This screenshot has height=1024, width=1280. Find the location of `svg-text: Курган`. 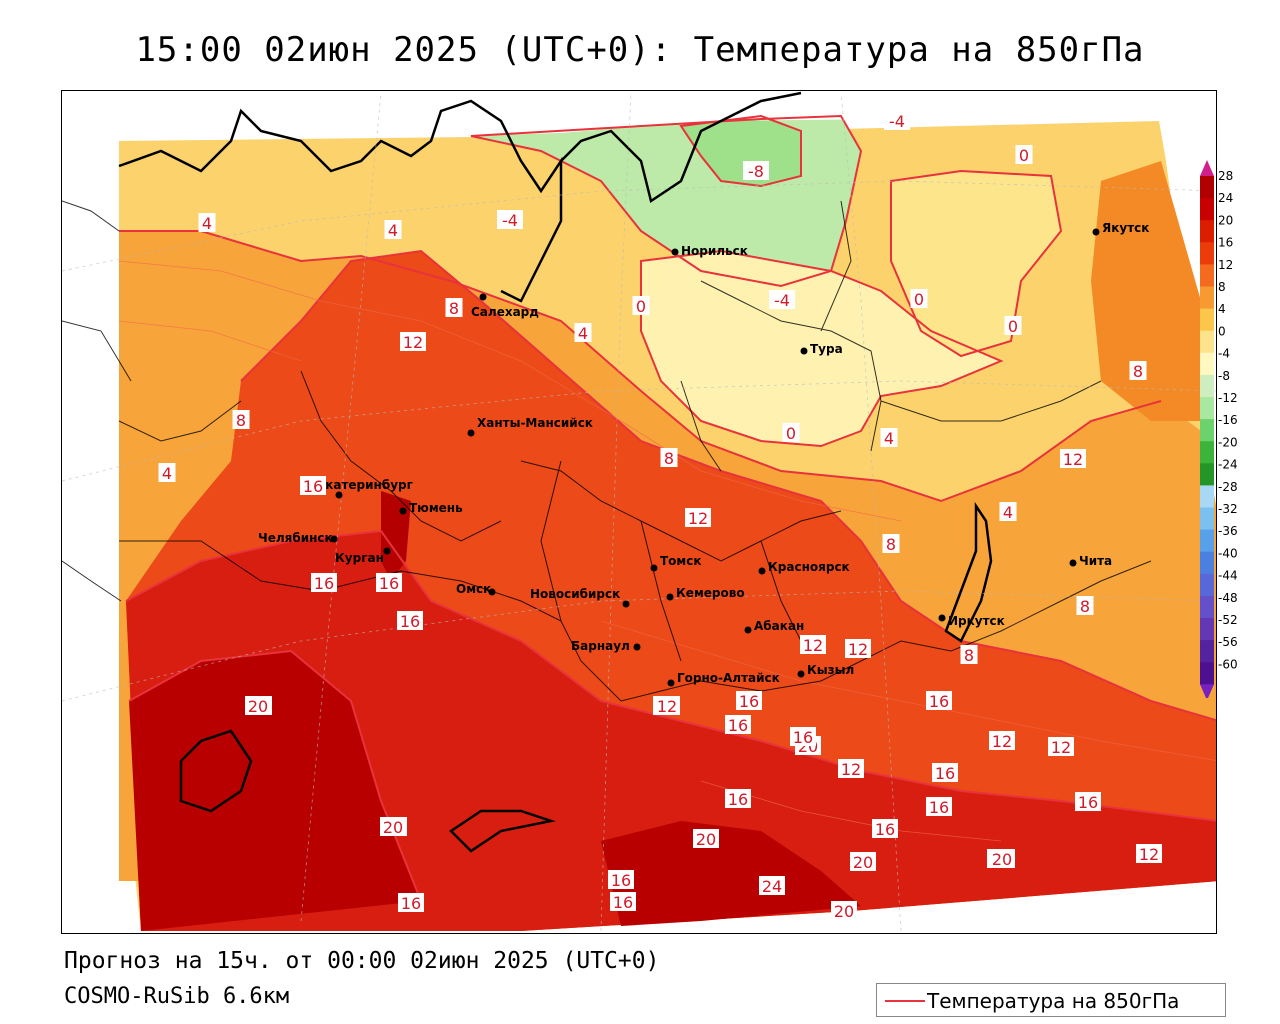

svg-text: Курган is located at coordinates (359, 558).